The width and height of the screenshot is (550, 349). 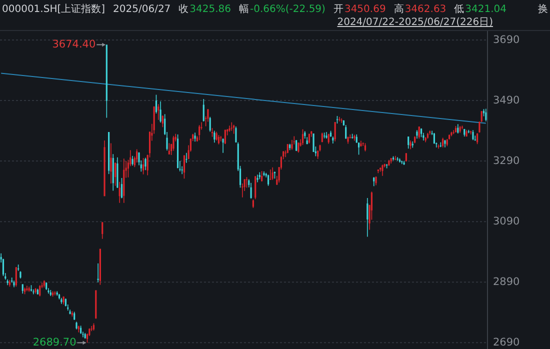 I want to click on annotation: 3674.40, so click(x=74, y=44).